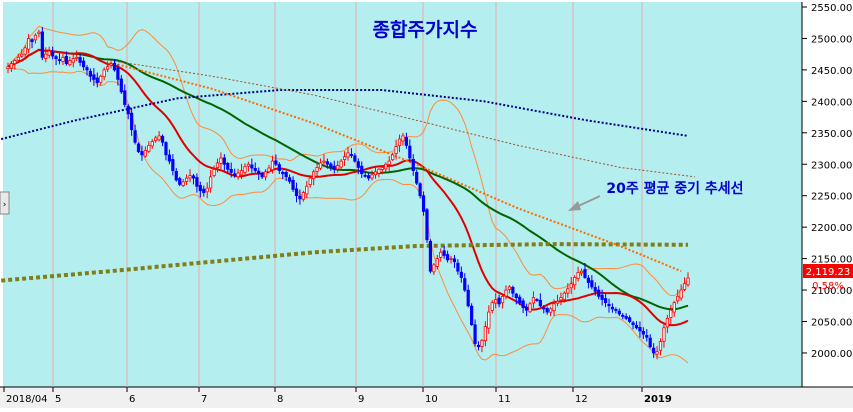  Describe the element at coordinates (831, 39) in the screenshot. I see `y-tick-label: 2500.00` at that location.